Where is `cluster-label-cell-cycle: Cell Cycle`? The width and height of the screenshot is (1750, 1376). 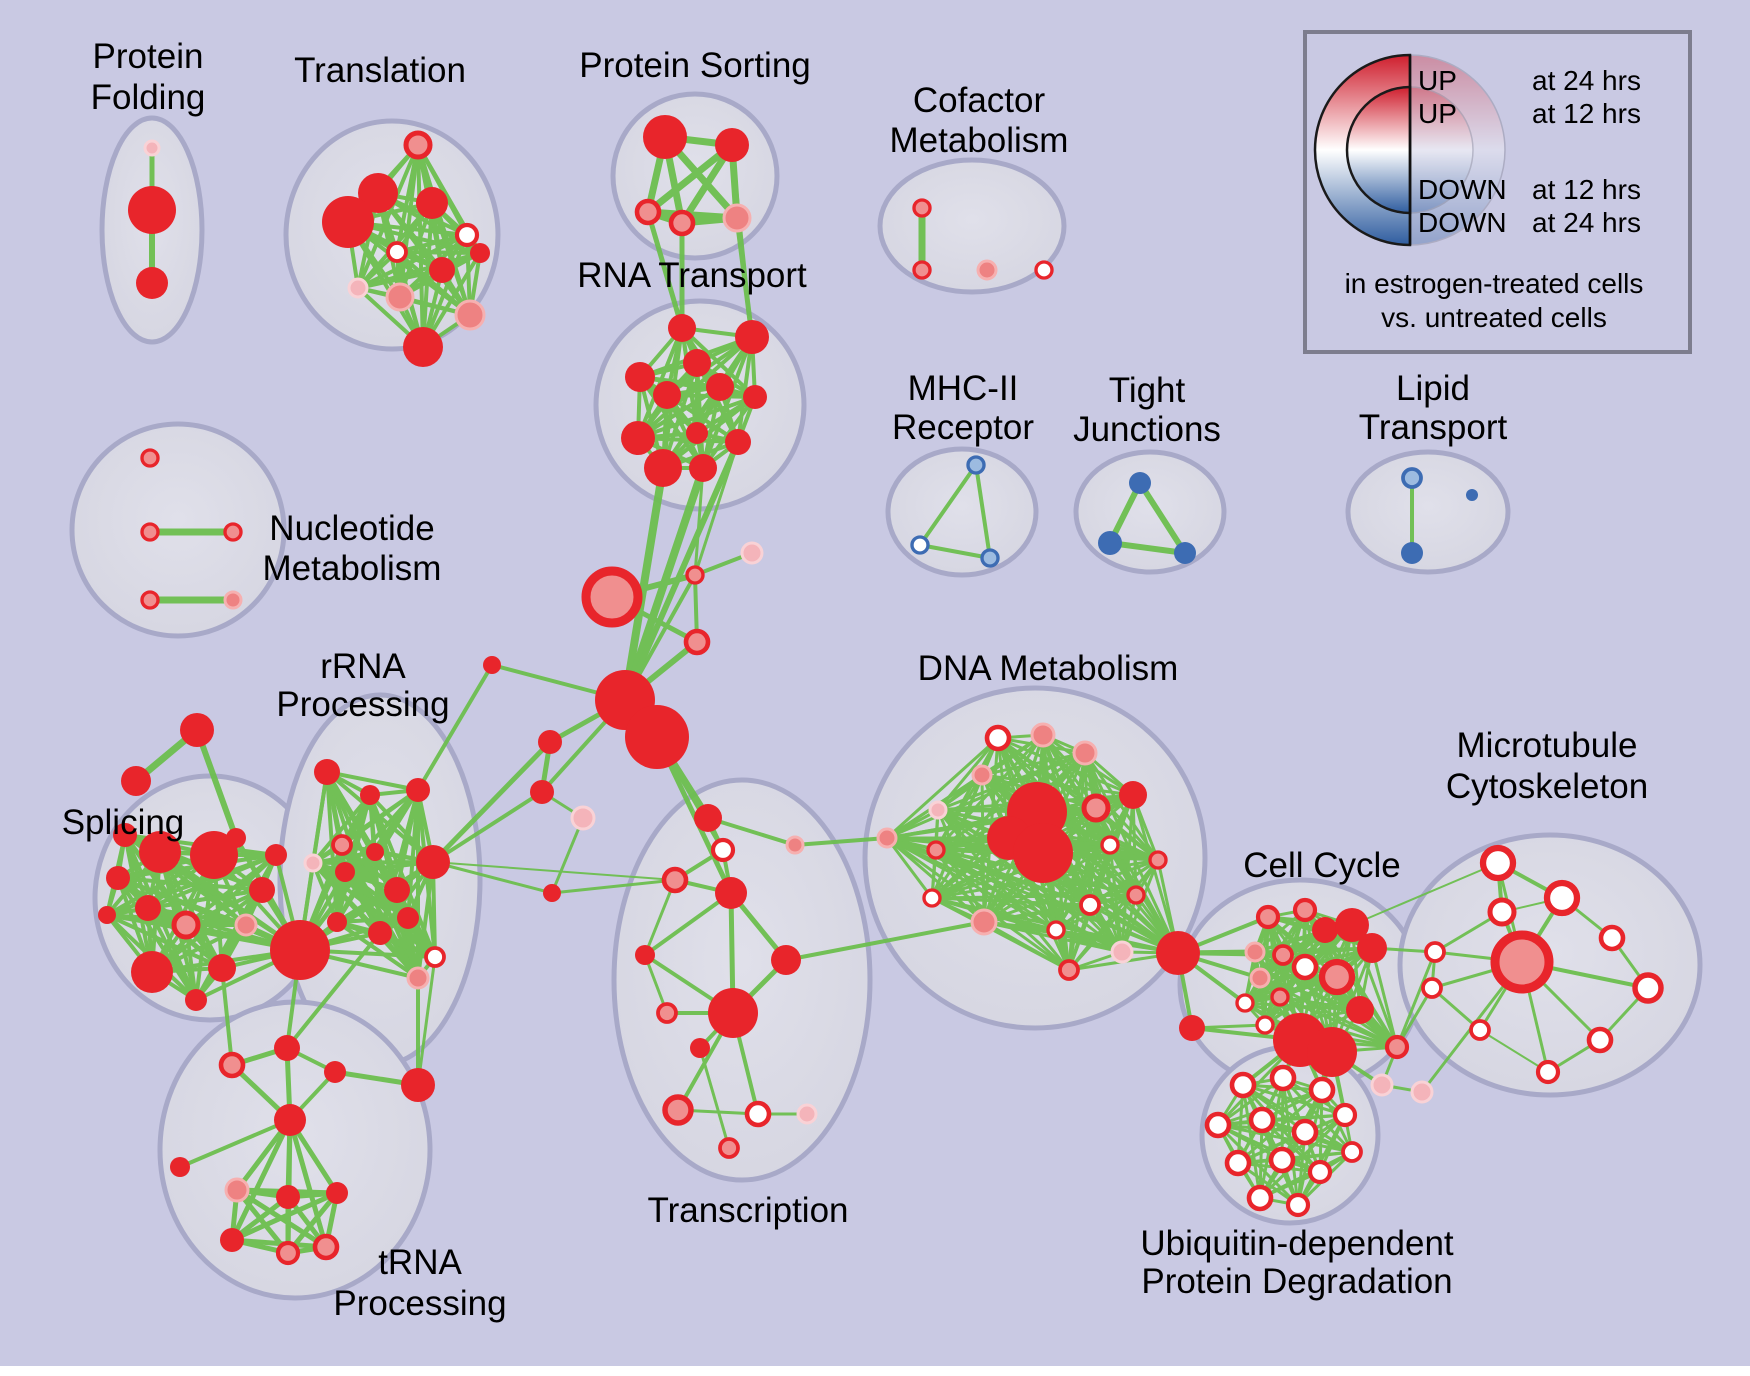 cluster-label-cell-cycle: Cell Cycle is located at coordinates (1322, 865).